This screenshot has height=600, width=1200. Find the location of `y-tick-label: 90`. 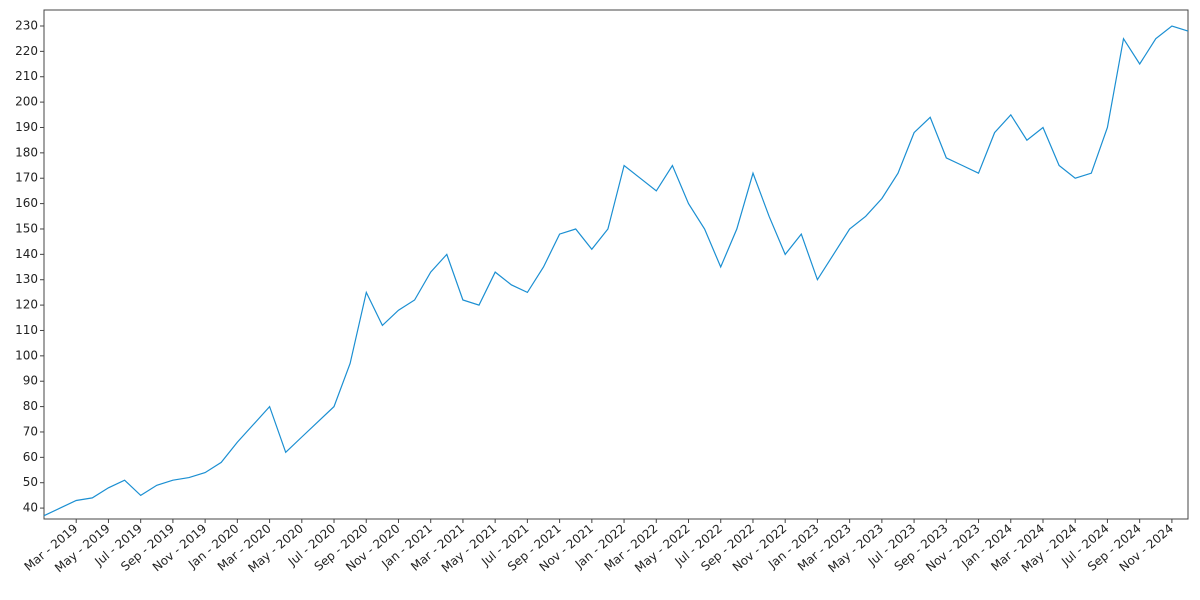

y-tick-label: 90 is located at coordinates (30, 381).